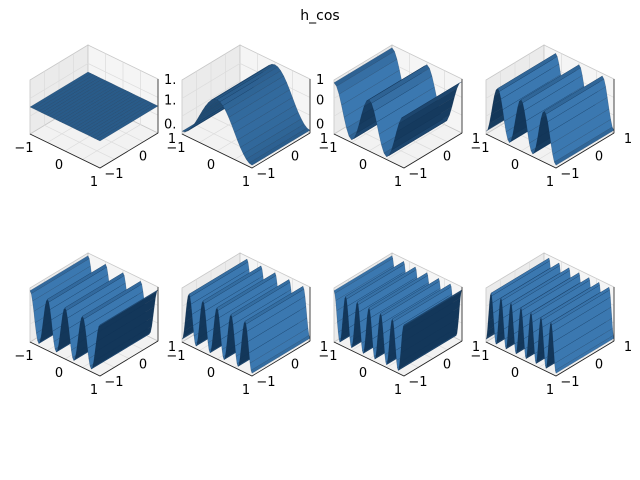 This screenshot has width=640, height=480. What do you see at coordinates (247, 325) in the screenshot?
I see `subplot-6: −1 0 1 1 0 −1` at bounding box center [247, 325].